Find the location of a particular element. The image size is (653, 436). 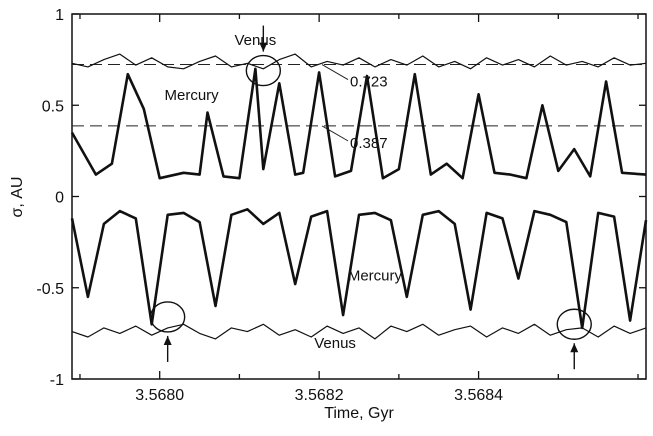

series-line-3-venus is located at coordinates (359, 331).